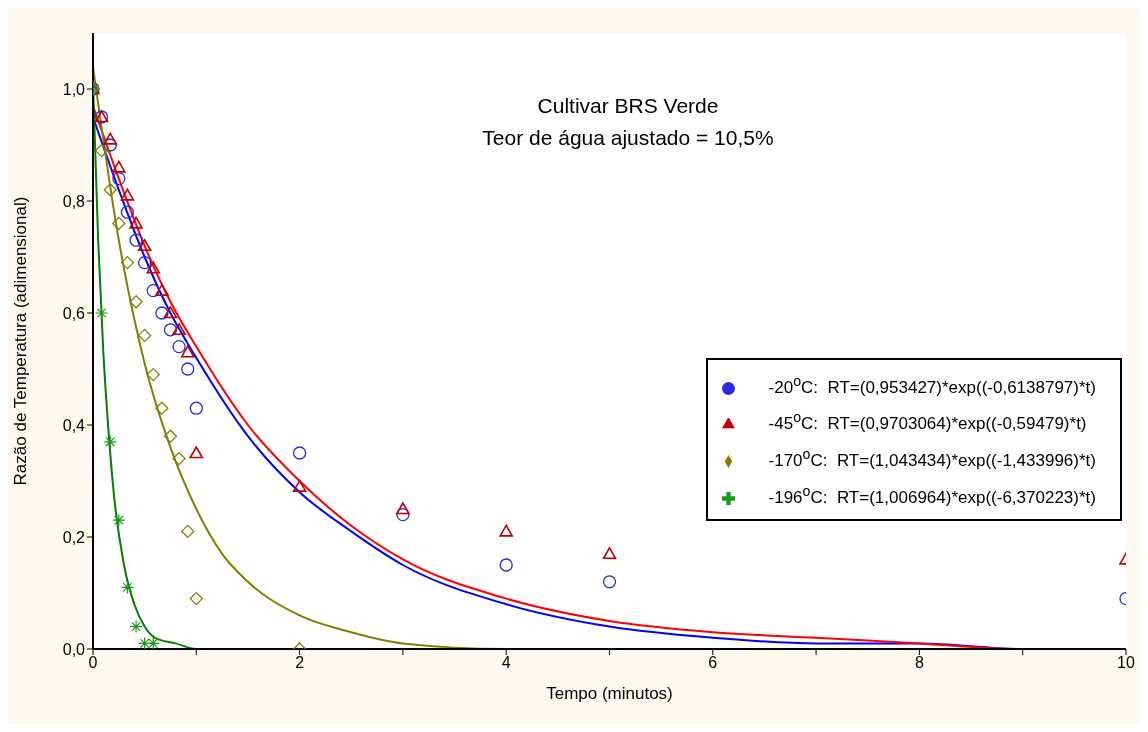  What do you see at coordinates (506, 663) in the screenshot?
I see `x-tick-label: 4` at bounding box center [506, 663].